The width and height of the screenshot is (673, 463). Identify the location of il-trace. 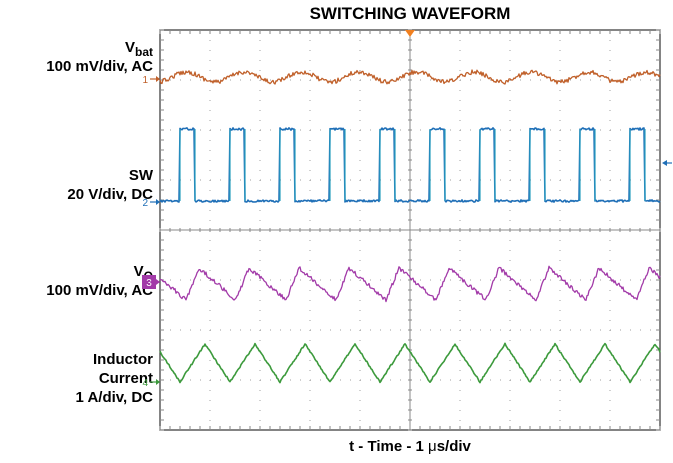
(410, 363).